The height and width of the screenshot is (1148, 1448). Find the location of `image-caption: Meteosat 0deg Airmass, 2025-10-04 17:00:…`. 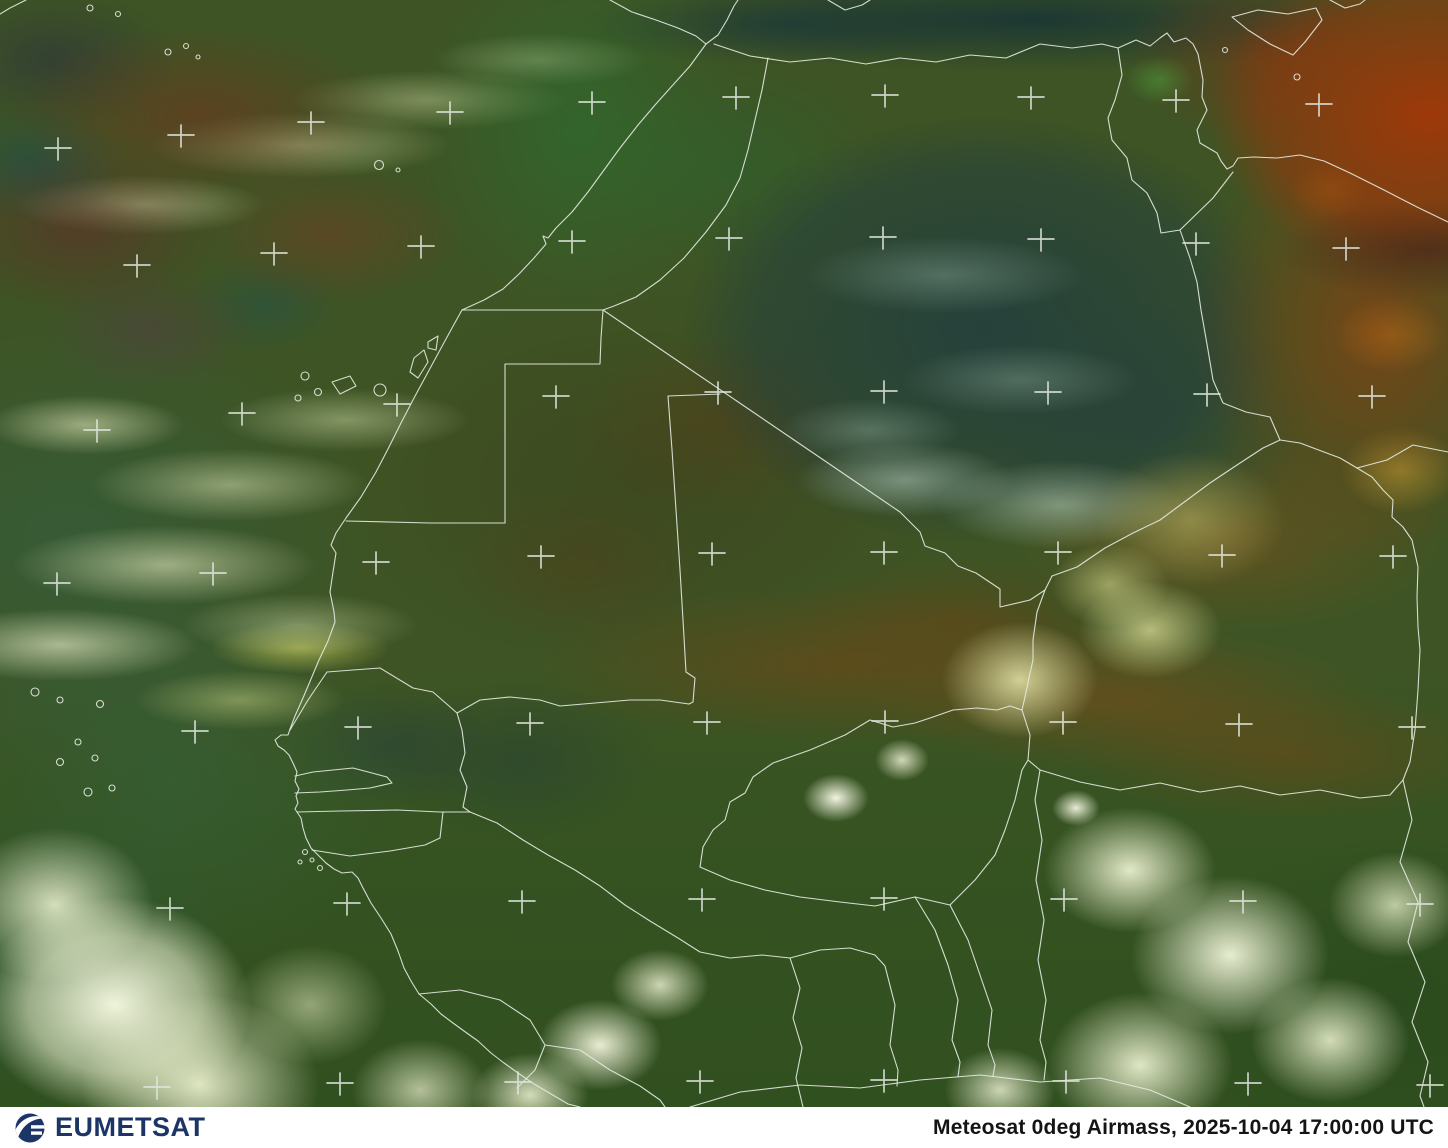

image-caption: Meteosat 0deg Airmass, 2025-10-04 17:00:… is located at coordinates (1183, 1127).